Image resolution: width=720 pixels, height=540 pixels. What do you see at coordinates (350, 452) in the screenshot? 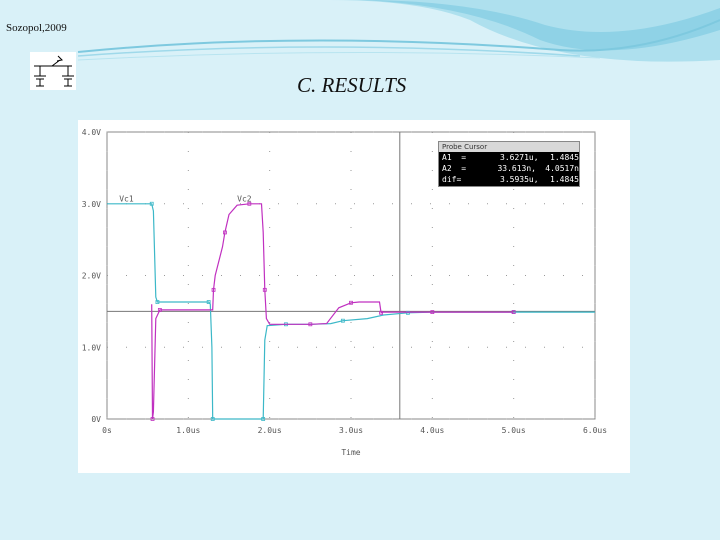
I see `x-axis-label: Time` at bounding box center [350, 452].